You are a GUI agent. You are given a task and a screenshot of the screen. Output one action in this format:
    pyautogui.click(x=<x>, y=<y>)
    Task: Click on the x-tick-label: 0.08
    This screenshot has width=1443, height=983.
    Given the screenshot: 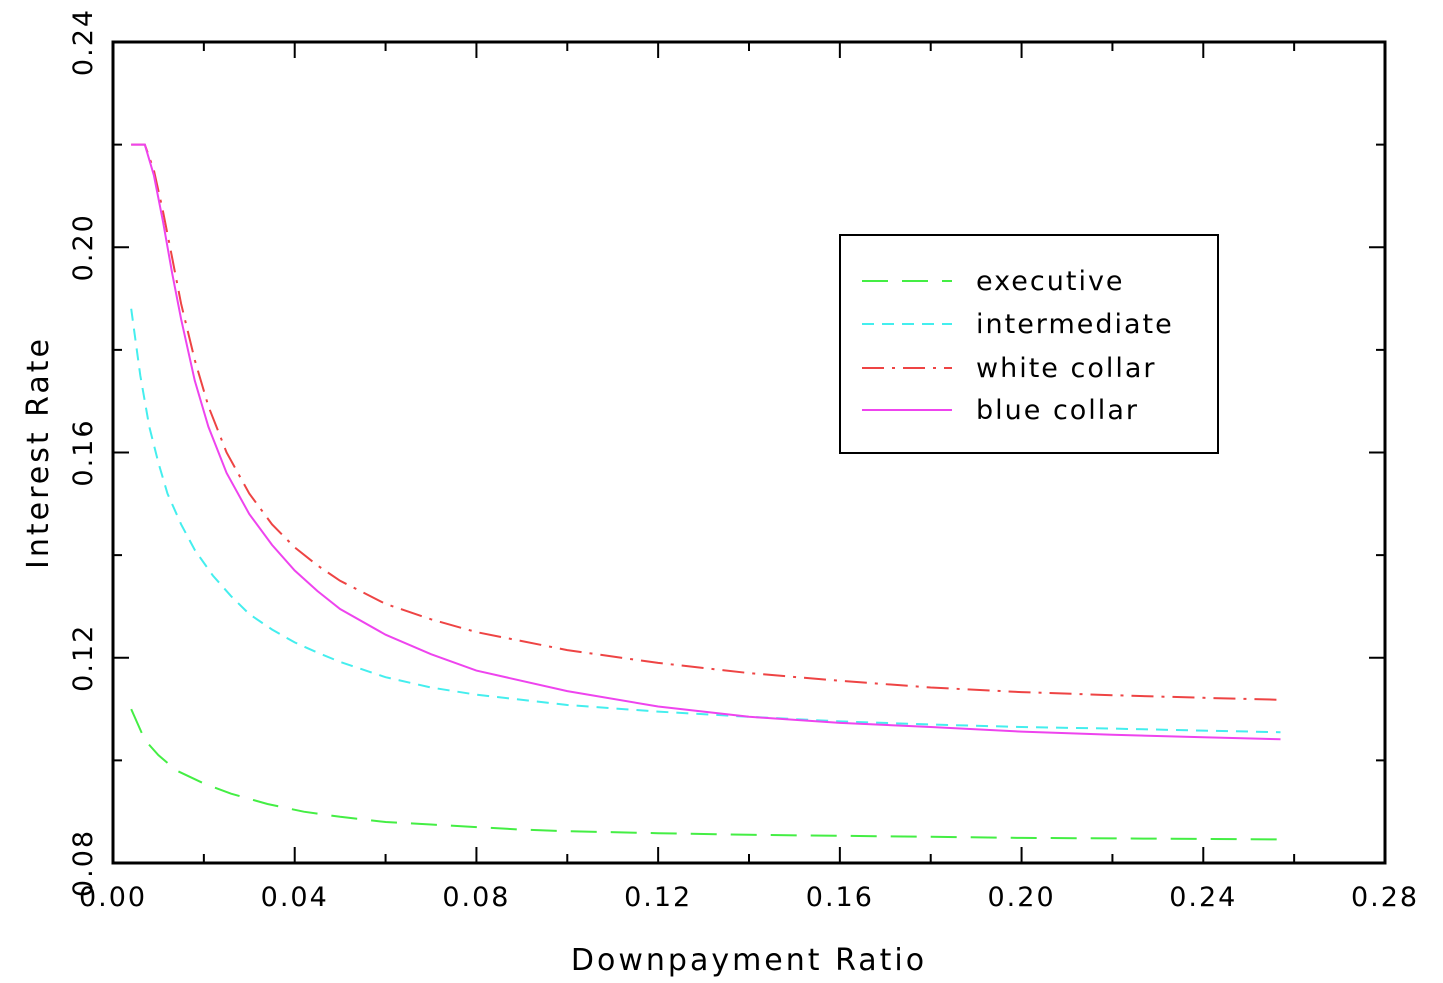 What is the action you would take?
    pyautogui.click(x=476, y=897)
    